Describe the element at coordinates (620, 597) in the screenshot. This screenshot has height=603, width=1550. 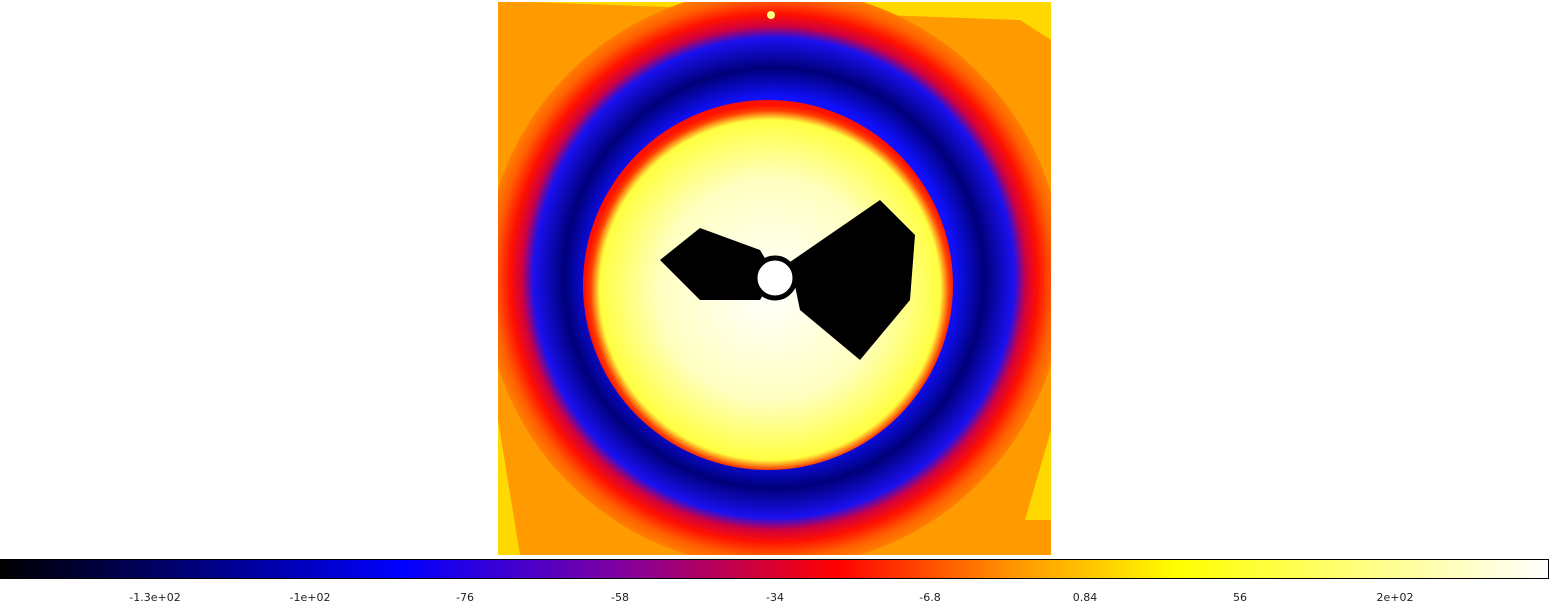
I see `colorbar-tick-label: -58` at that location.